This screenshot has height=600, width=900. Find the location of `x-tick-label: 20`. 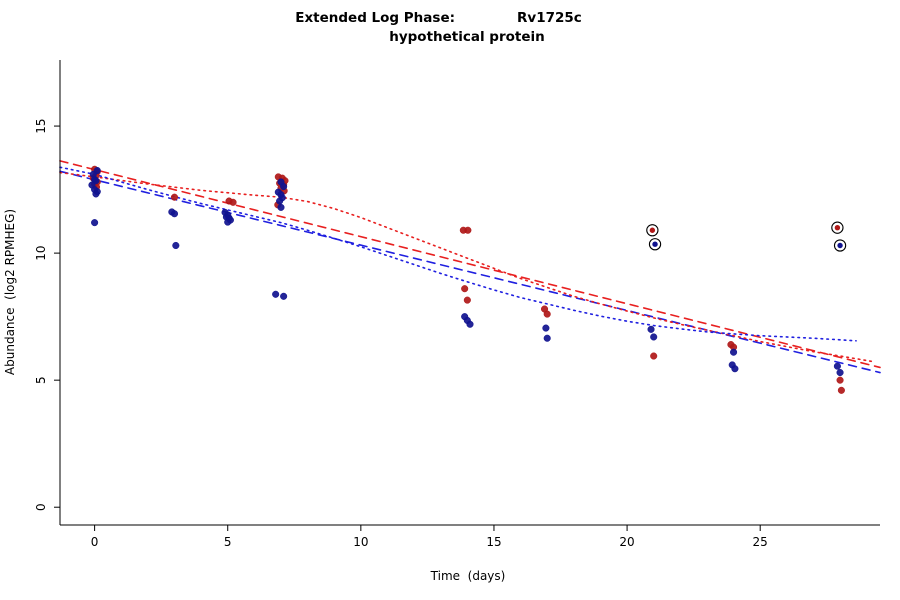

x-tick-label: 20 is located at coordinates (626, 542).